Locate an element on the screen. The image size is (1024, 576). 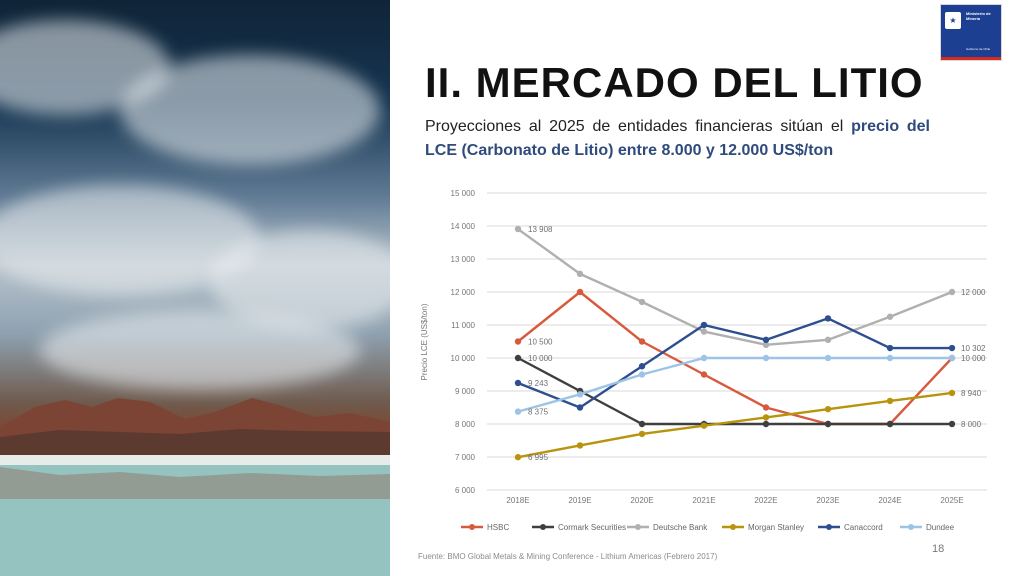
y-tick-label: 10 000 is located at coordinates (463, 358).